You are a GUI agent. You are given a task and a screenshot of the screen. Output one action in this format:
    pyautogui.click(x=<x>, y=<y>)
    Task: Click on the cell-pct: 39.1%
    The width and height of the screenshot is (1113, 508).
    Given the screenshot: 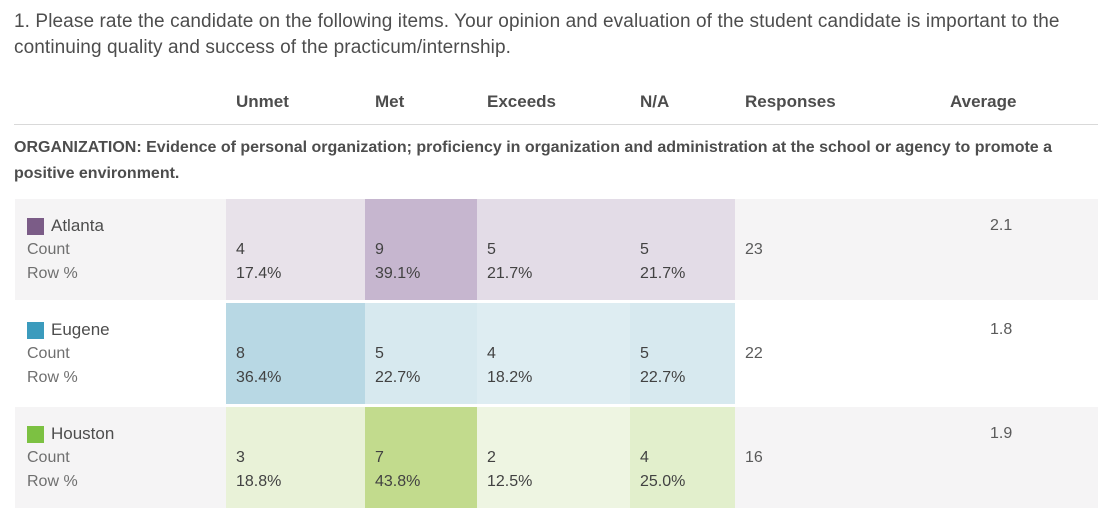 What is the action you would take?
    pyautogui.click(x=398, y=273)
    